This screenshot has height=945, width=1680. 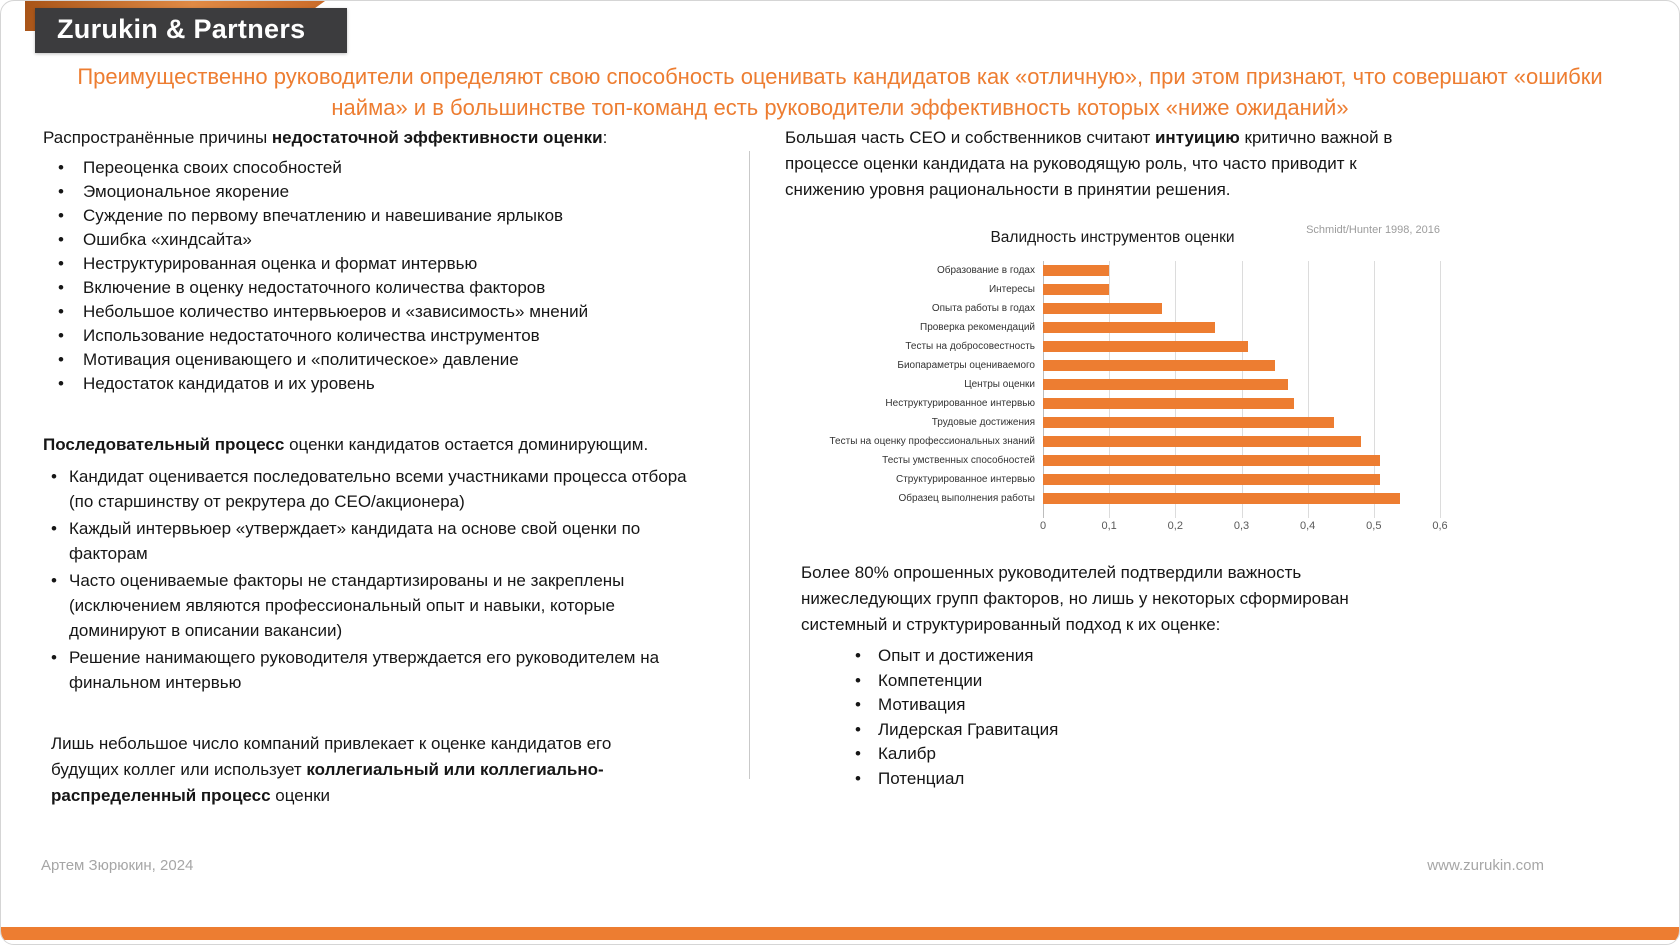 I want to click on factor-item: Опыт и достижения, so click(x=1185, y=656).